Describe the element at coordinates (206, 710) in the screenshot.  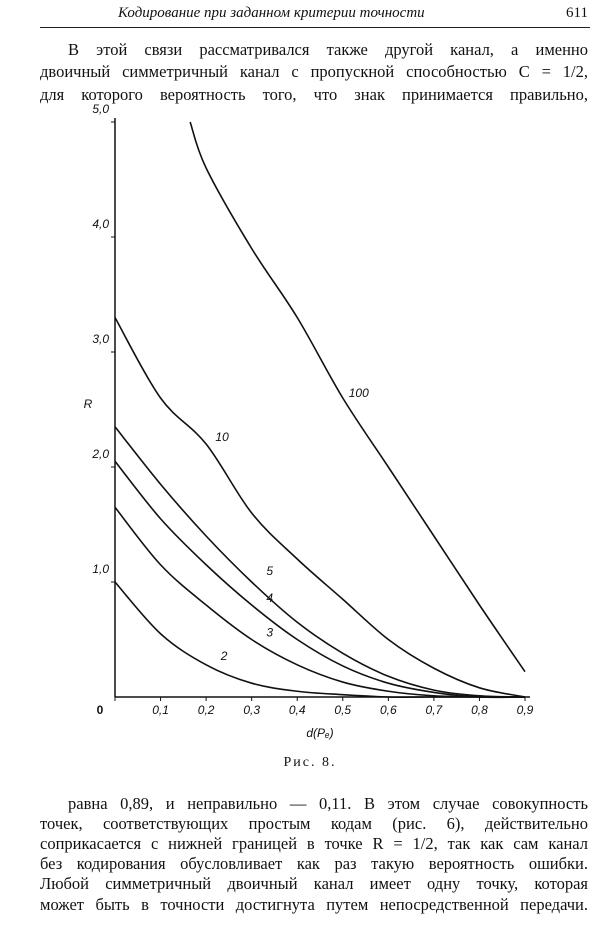
I see `x-tick-label: 0,2` at that location.